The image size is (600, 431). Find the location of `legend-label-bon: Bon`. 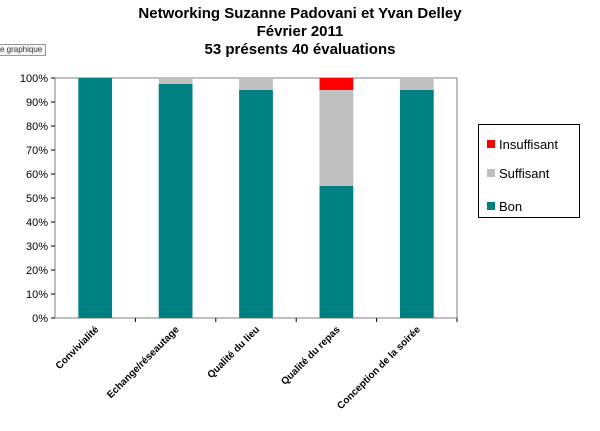

legend-label-bon: Bon is located at coordinates (511, 206).